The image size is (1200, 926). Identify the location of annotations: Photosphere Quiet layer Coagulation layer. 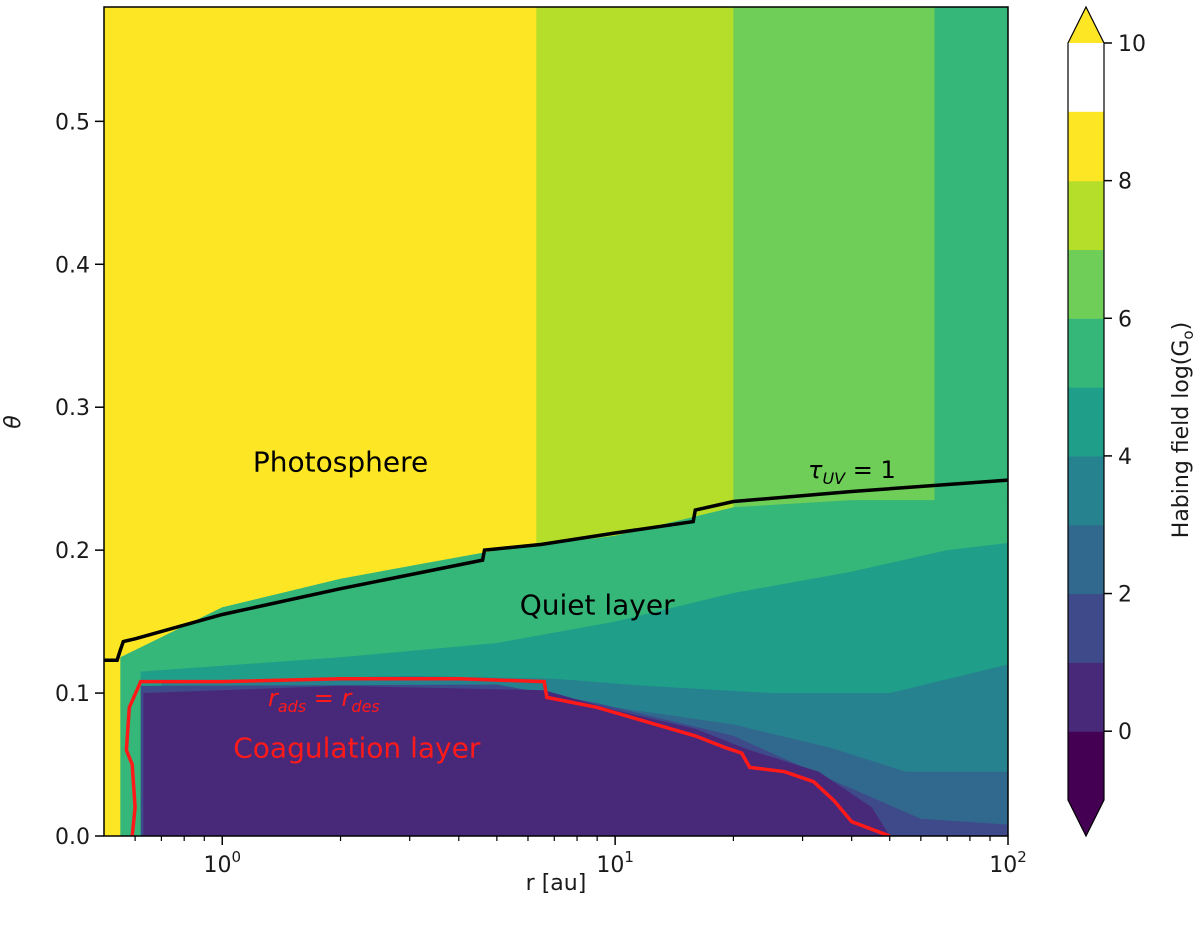
(454, 605).